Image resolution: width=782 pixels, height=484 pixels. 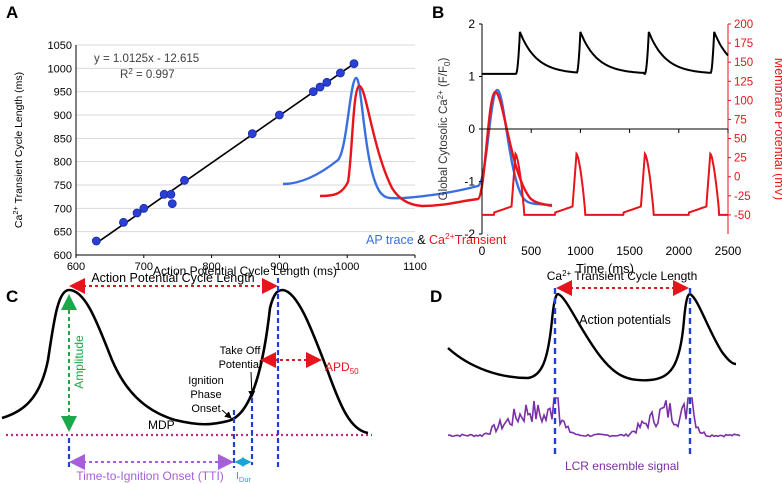 What do you see at coordinates (438, 12) in the screenshot?
I see `panel-b-label: B` at bounding box center [438, 12].